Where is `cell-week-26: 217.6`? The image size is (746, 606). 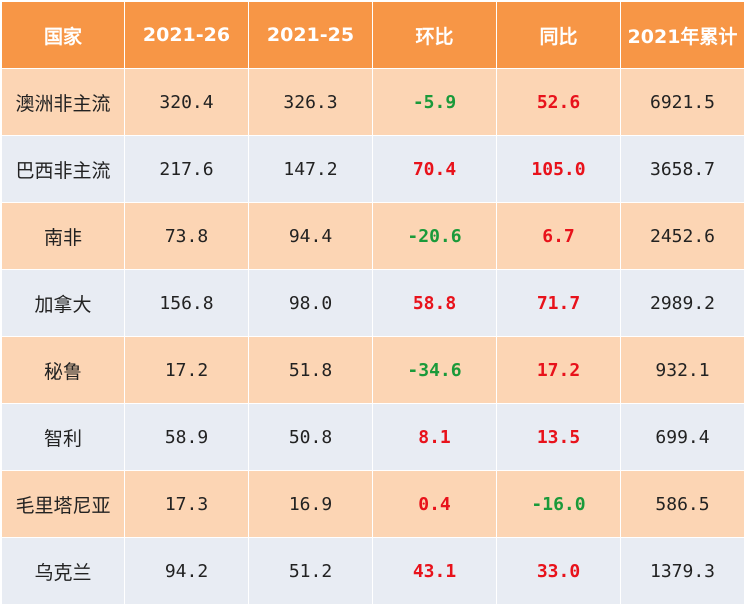 cell-week-26: 217.6 is located at coordinates (186, 169).